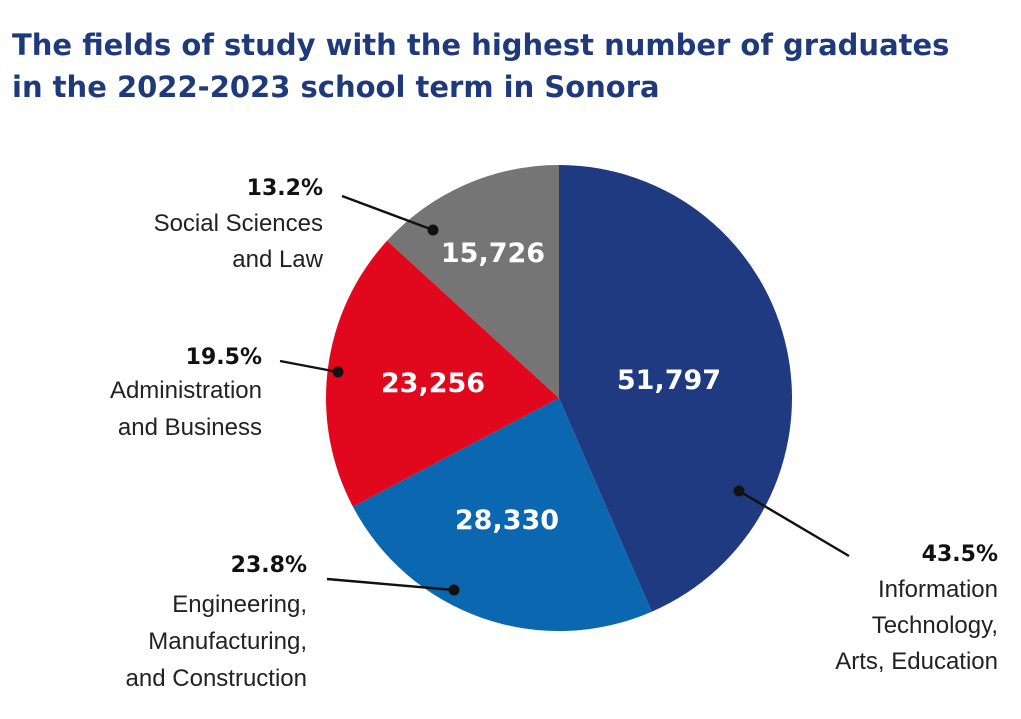 The height and width of the screenshot is (719, 1021). Describe the element at coordinates (216, 678) in the screenshot. I see `slice-category-label: and Construction` at that location.